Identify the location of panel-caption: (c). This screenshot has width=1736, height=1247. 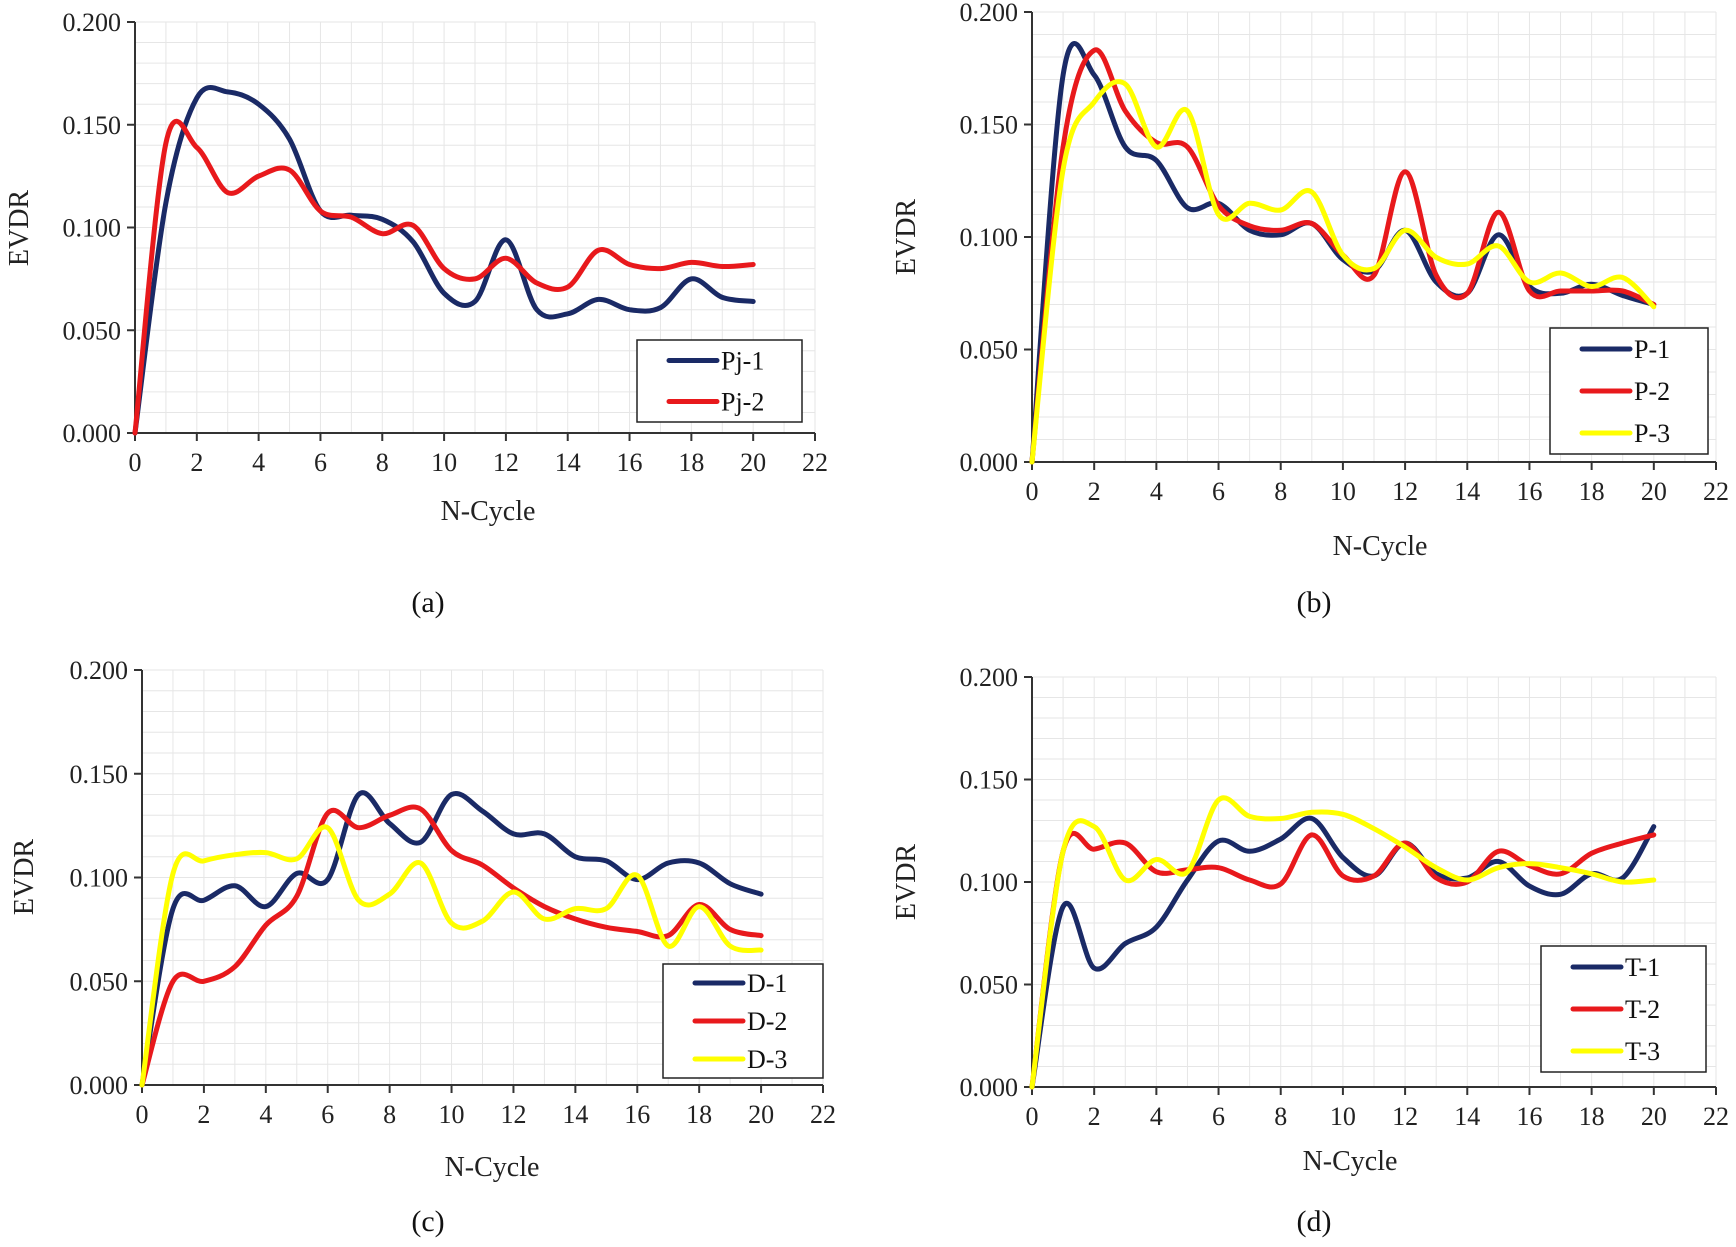
(427, 1221).